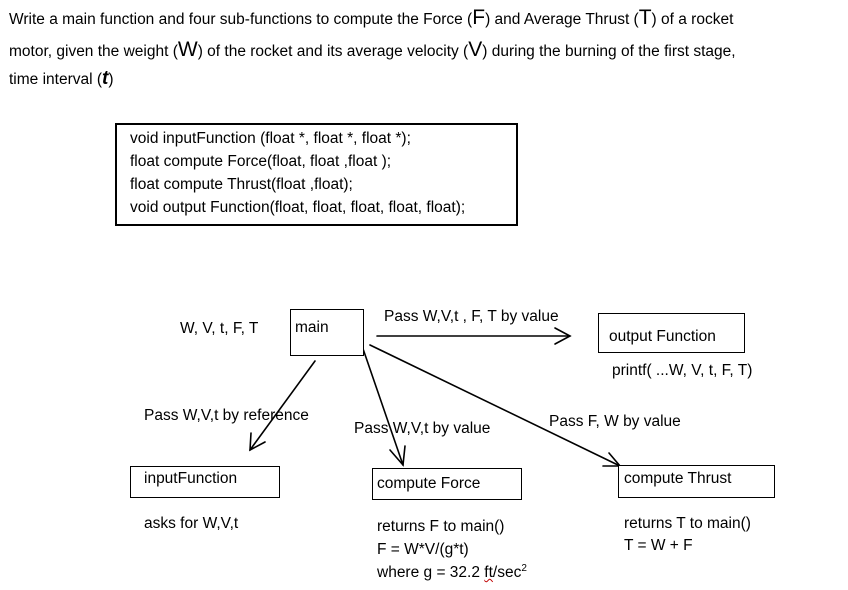 Image resolution: width=848 pixels, height=590 pixels. What do you see at coordinates (488, 573) in the screenshot?
I see `spelling-underline: ft` at bounding box center [488, 573].